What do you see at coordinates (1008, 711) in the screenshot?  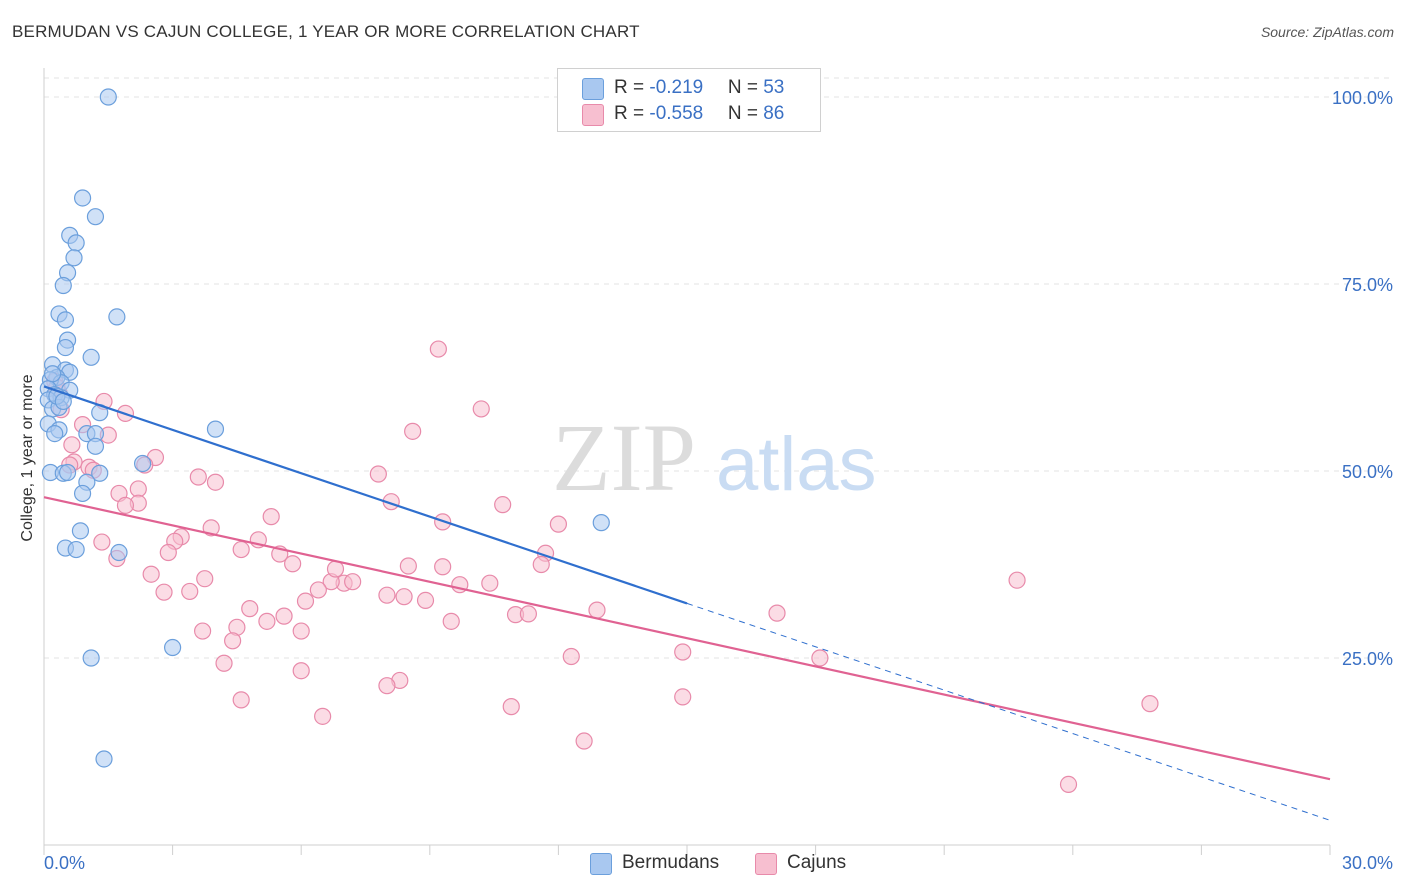 I see `bermudans-trend-extension` at bounding box center [1008, 711].